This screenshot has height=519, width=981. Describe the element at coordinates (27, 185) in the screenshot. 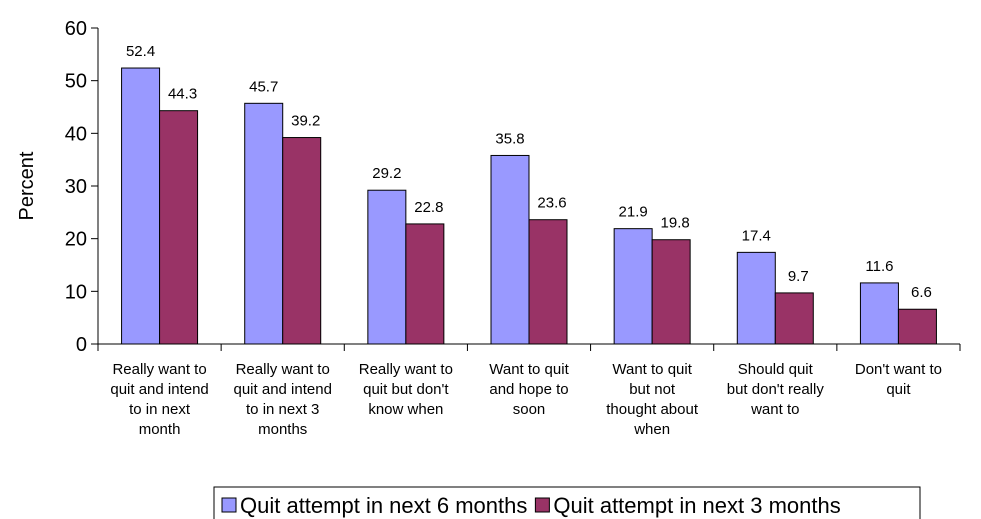

I see `y-axis-label: Percent` at that location.